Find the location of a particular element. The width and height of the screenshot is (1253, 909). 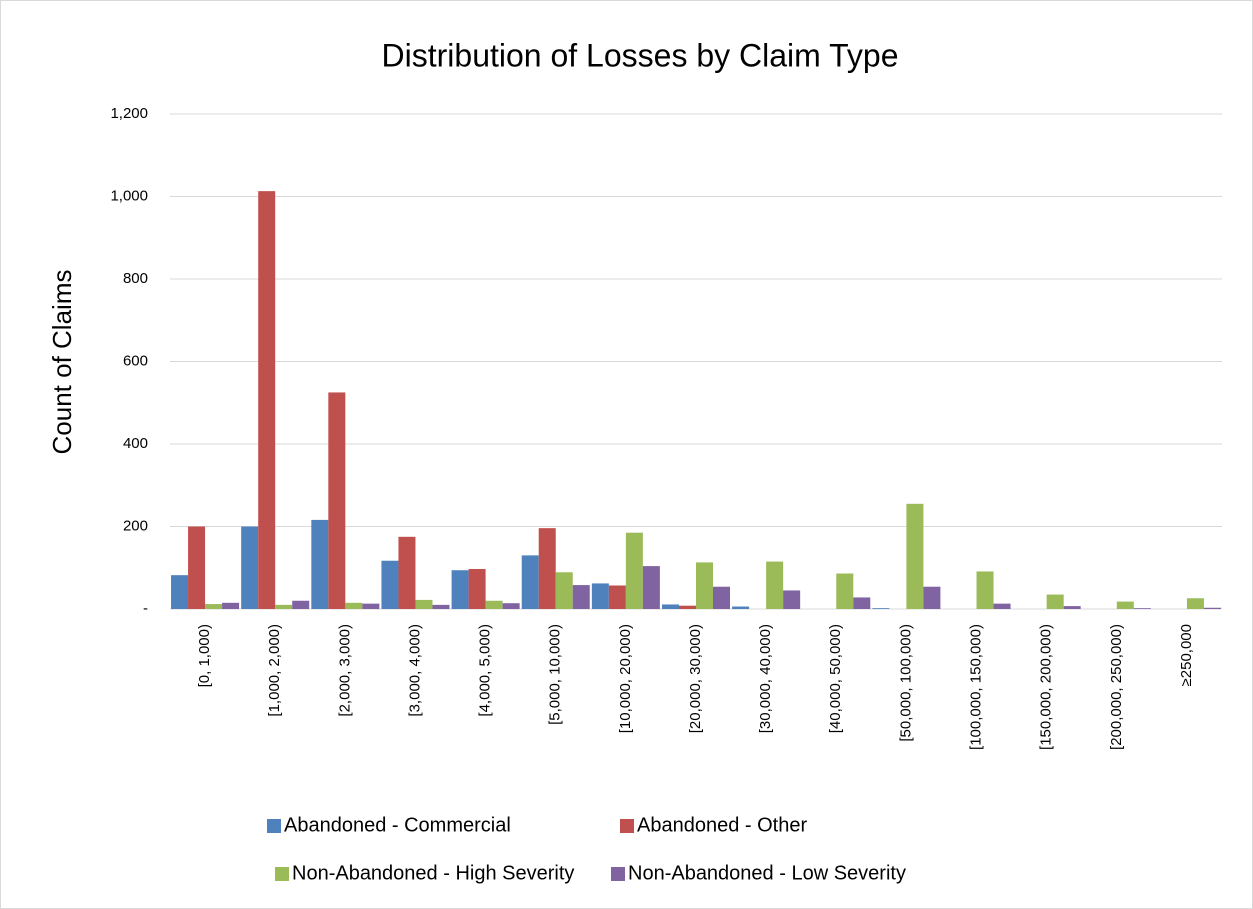

x-tick-label: [200,000, 250,000) is located at coordinates (1116, 687).